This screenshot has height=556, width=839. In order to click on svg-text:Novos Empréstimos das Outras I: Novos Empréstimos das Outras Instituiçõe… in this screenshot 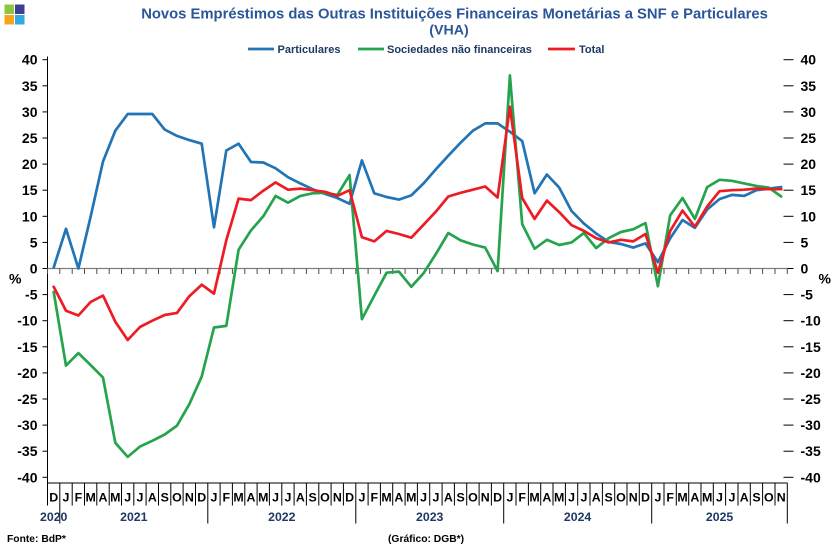, I will do `click(454, 15)`.